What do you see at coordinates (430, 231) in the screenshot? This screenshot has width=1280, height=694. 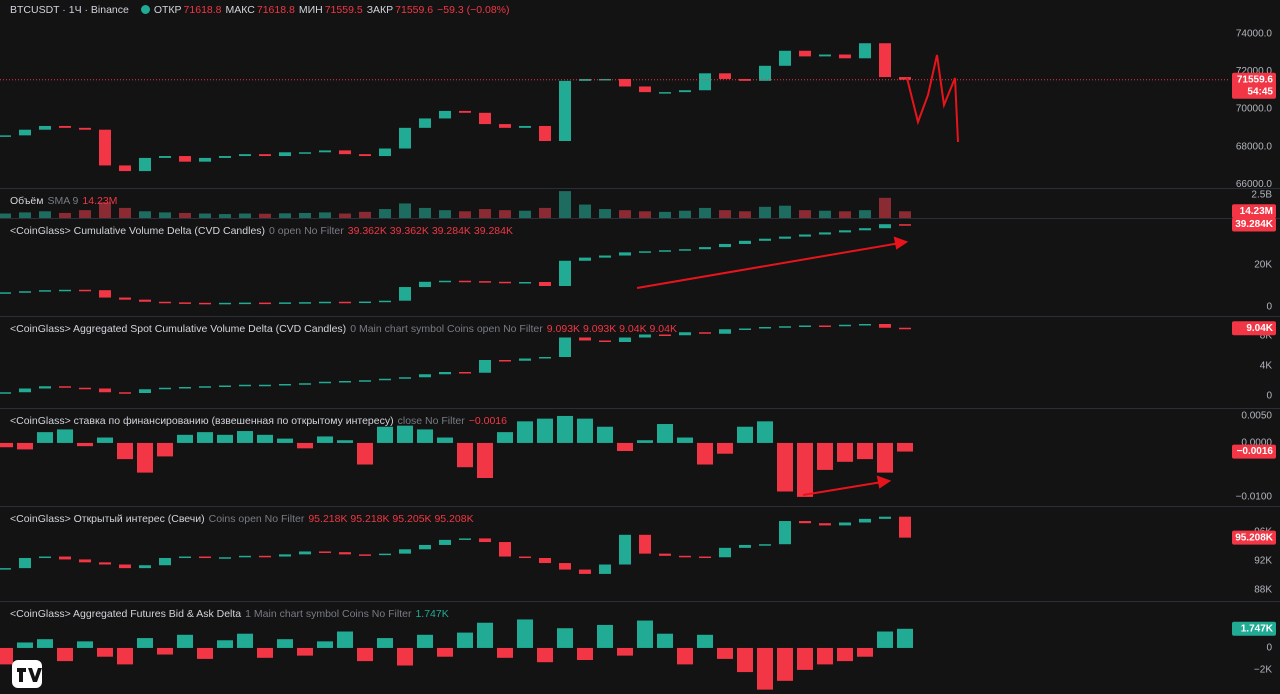 I see `legend-values: 39.362K 39.362K 39.284K 39.284K` at bounding box center [430, 231].